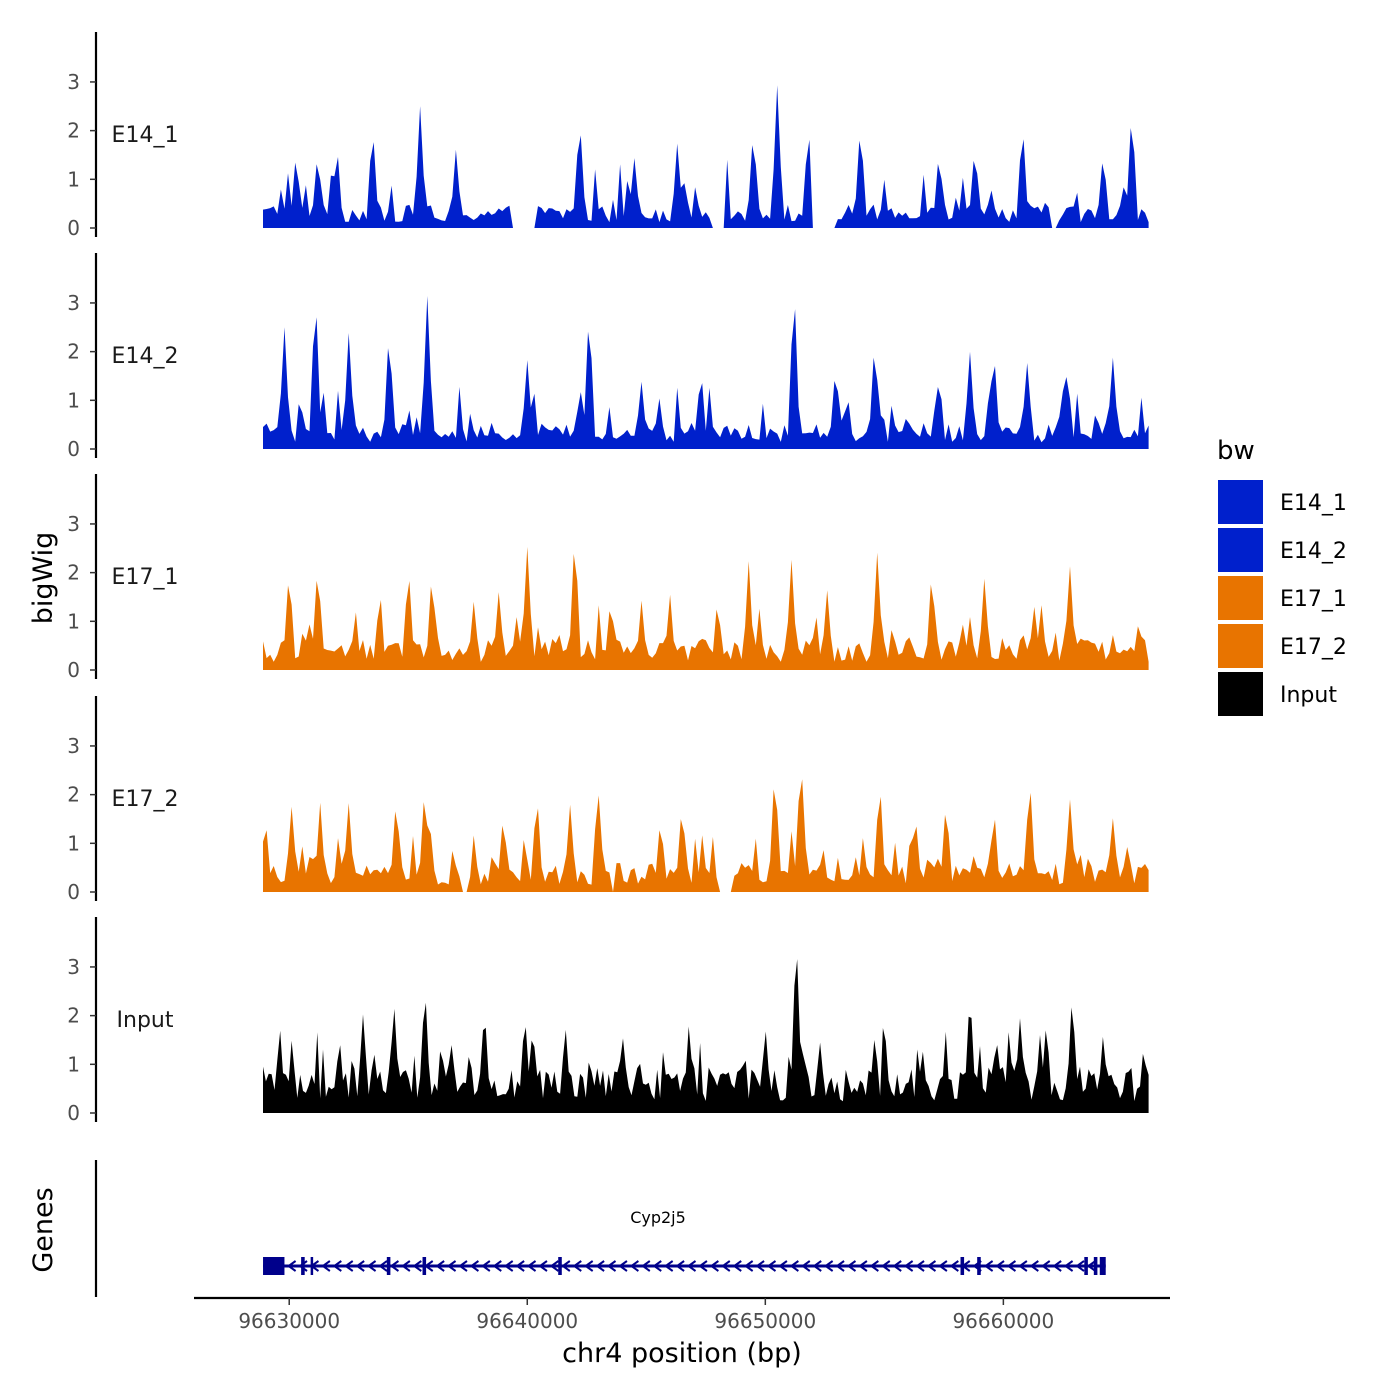  I want to click on legend-label-E17_1: E17_1, so click(1313, 599).